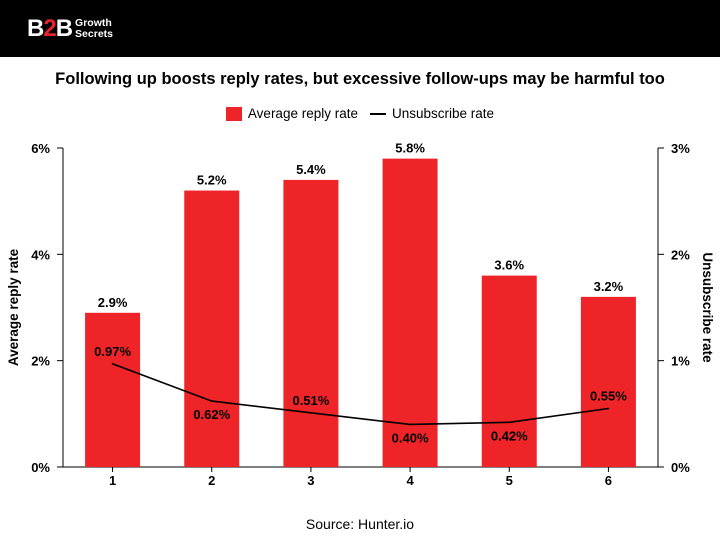 Image resolution: width=720 pixels, height=540 pixels. Describe the element at coordinates (112, 480) in the screenshot. I see `x-tick-label: 1` at that location.